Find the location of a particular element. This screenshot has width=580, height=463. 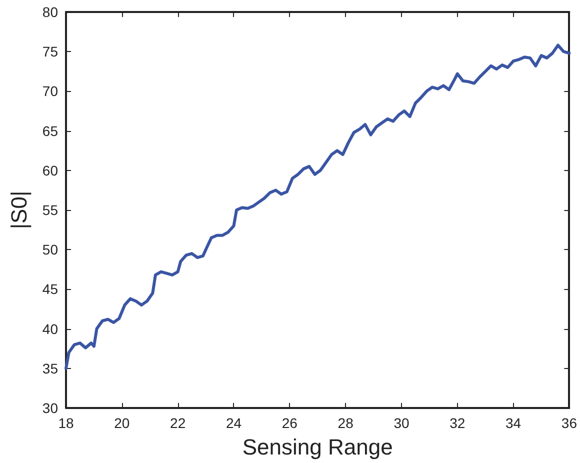

y-tick-label: 75 is located at coordinates (50, 52).